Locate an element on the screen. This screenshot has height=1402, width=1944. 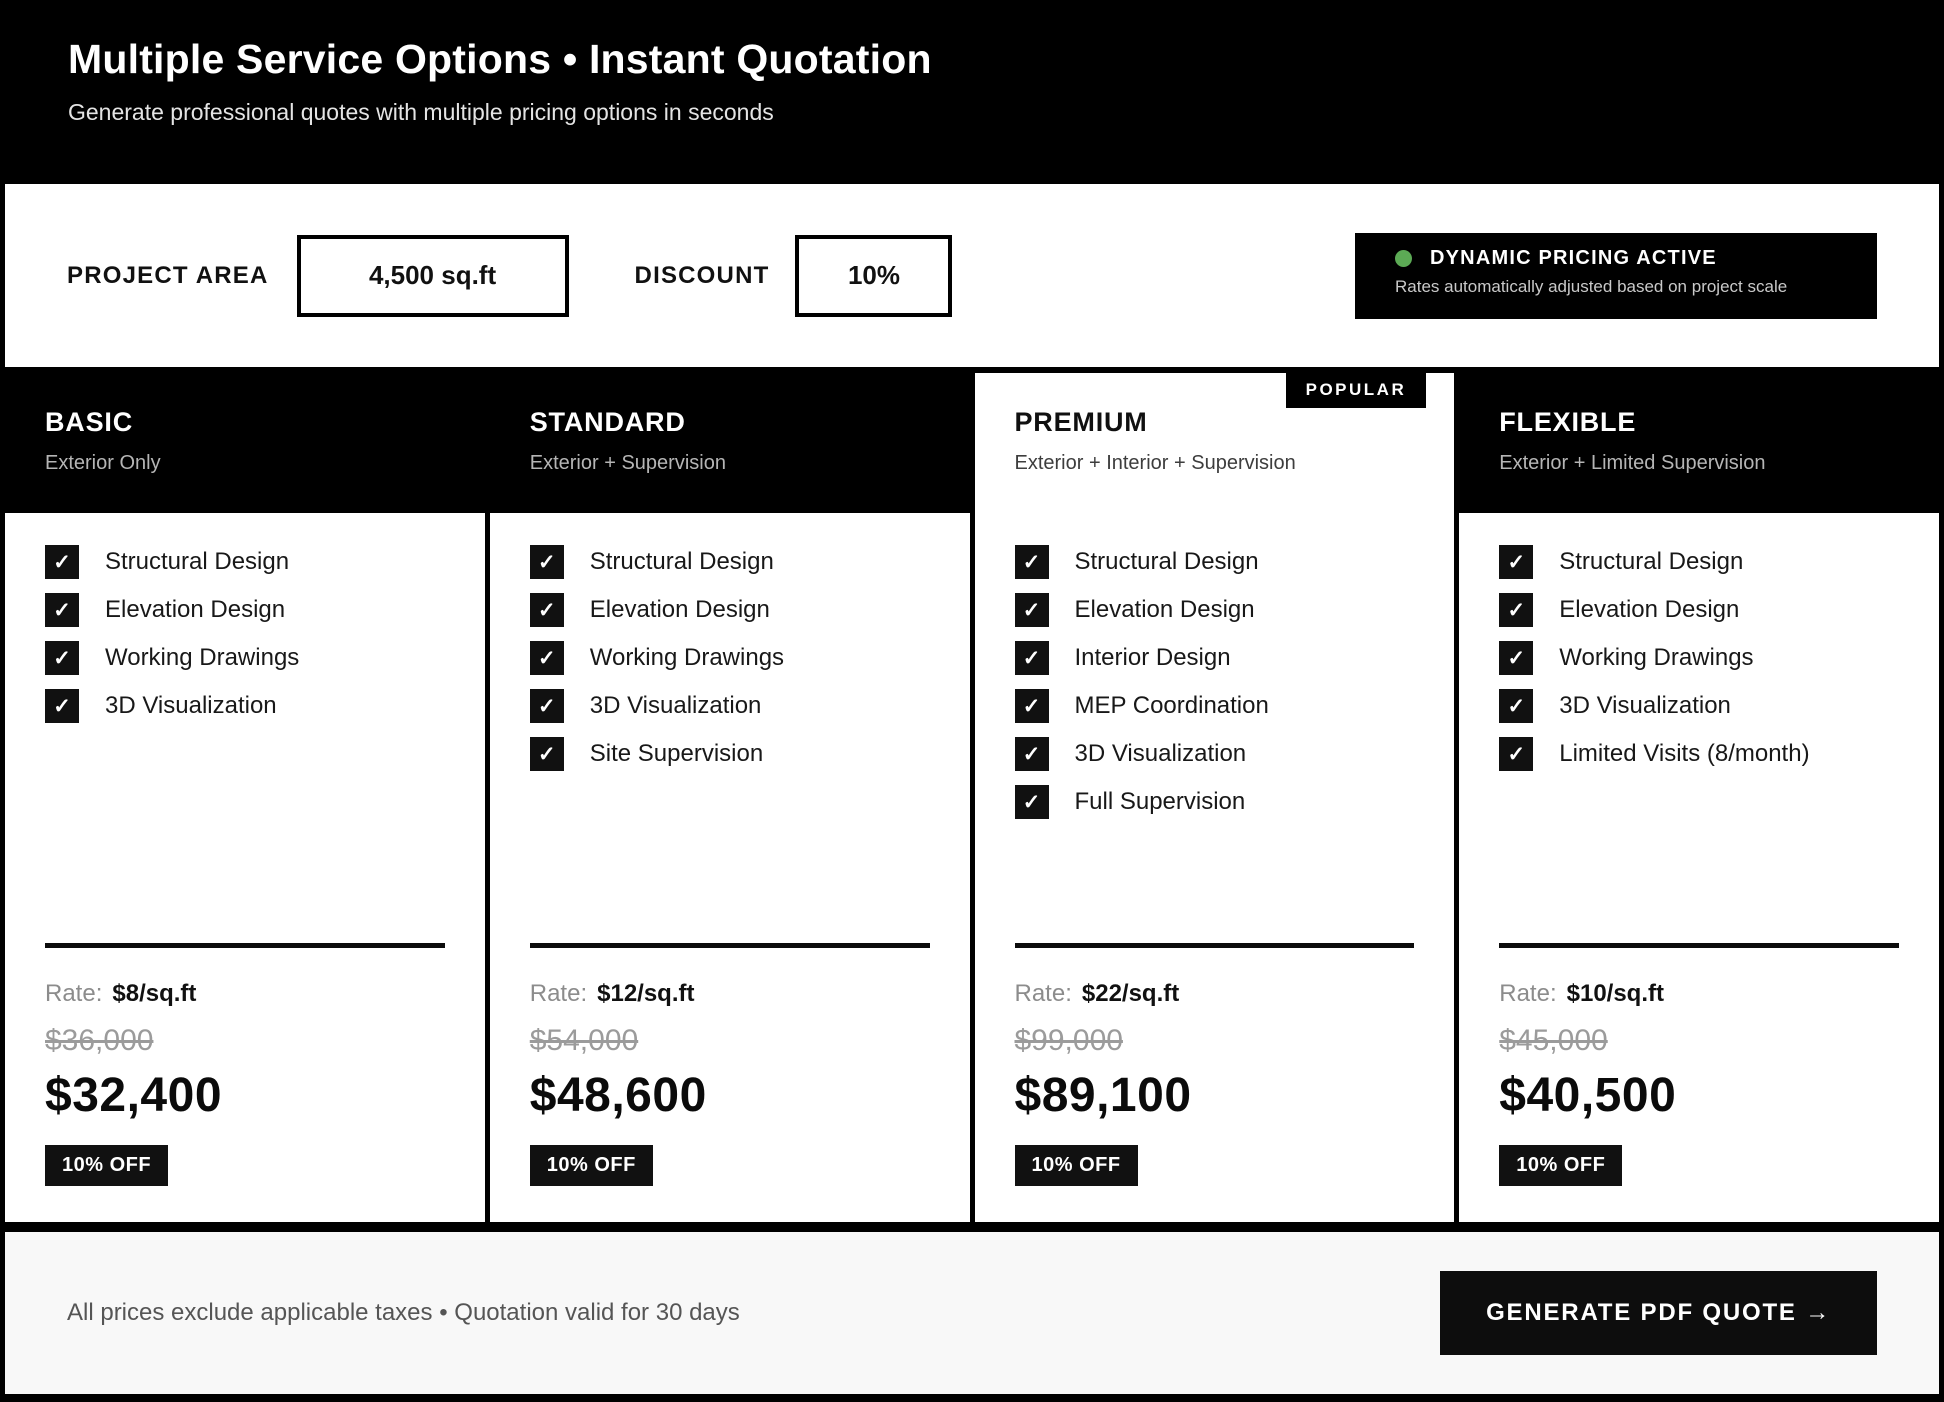
status-dot-icon is located at coordinates (1403, 258).